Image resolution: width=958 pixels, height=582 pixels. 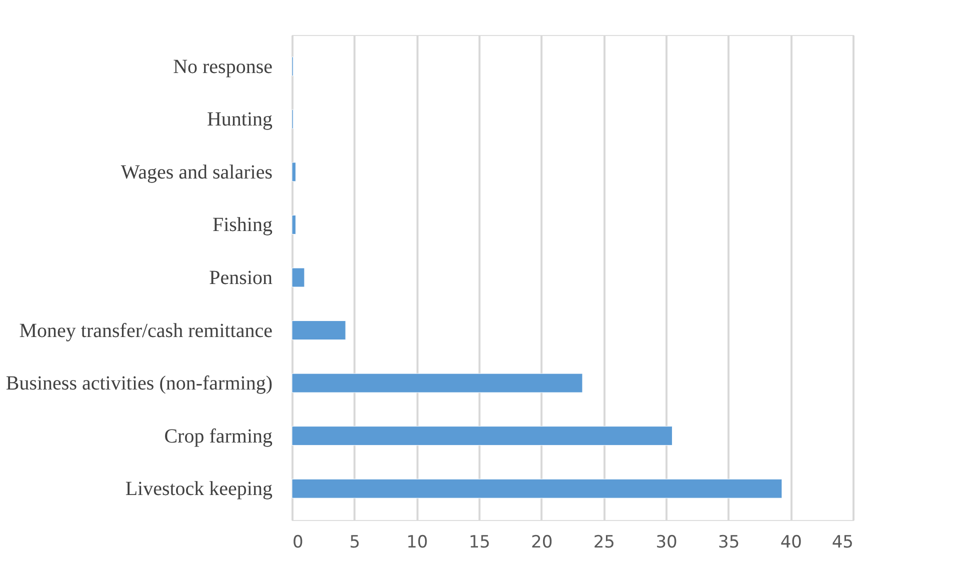 What do you see at coordinates (604, 542) in the screenshot?
I see `x-tick-label: 25` at bounding box center [604, 542].